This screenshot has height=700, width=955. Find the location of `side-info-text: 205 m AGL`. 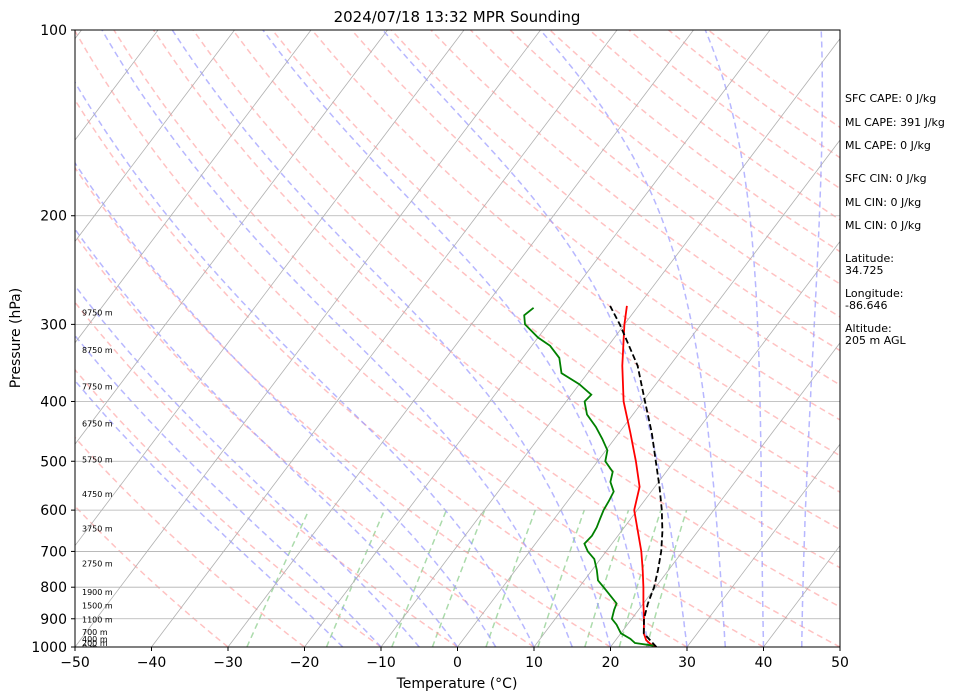

side-info-text: 205 m AGL is located at coordinates (876, 340).